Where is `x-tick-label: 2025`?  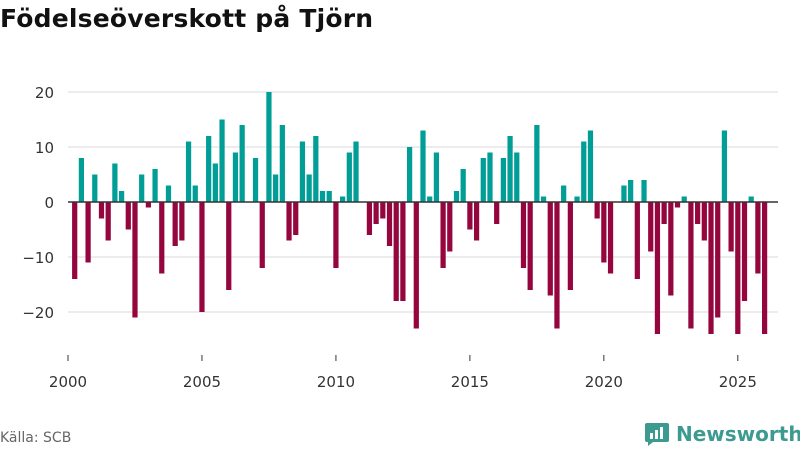
x-tick-label: 2025 is located at coordinates (738, 382).